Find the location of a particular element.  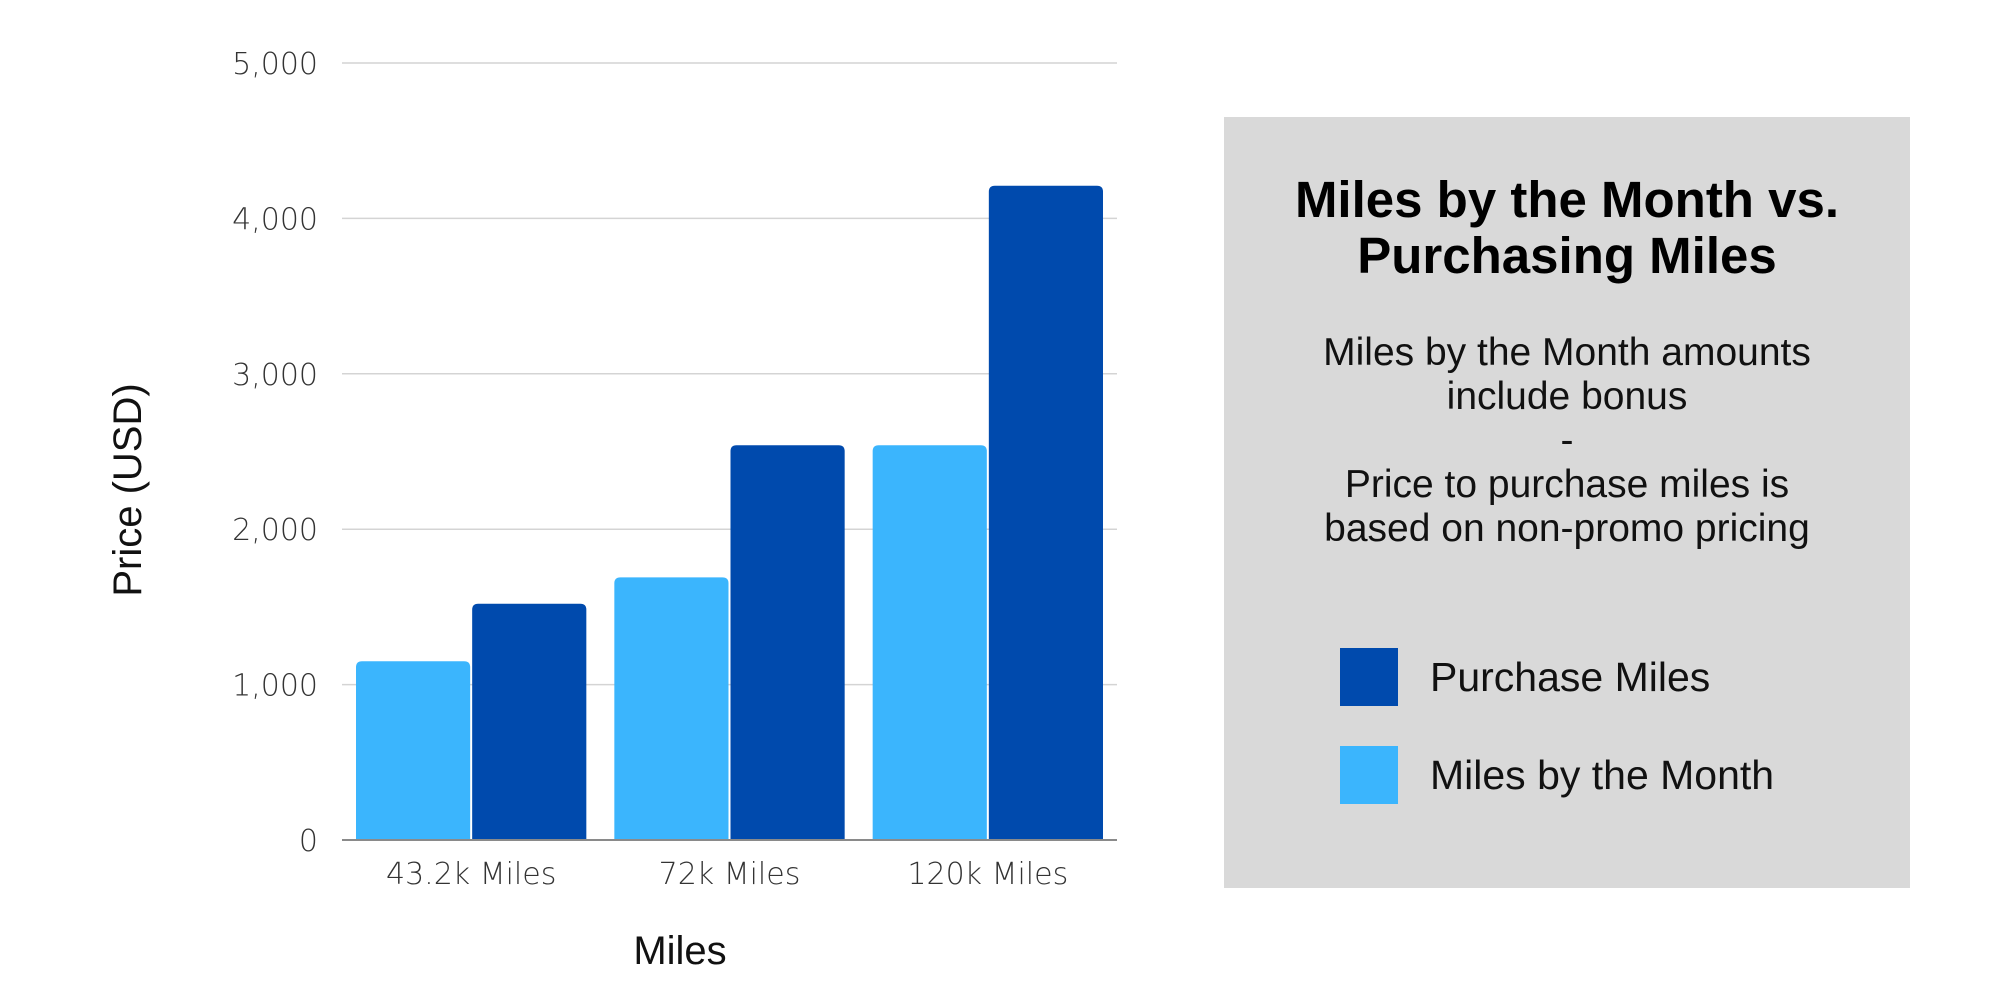

legend: Purchase Miles Miles by the Month is located at coordinates (1557, 746).